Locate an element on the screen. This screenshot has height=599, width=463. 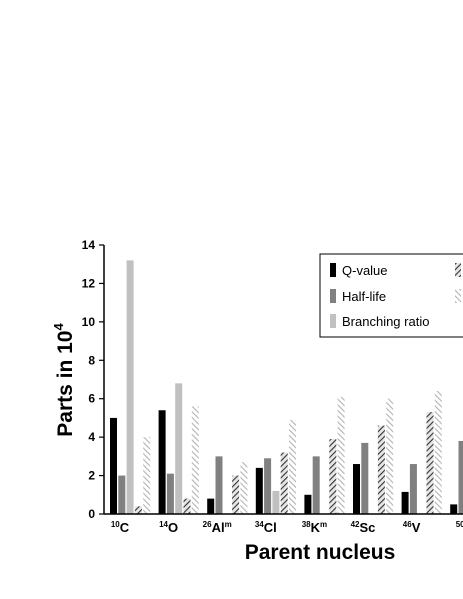
y-tick-label: 2 is located at coordinates (91, 476).